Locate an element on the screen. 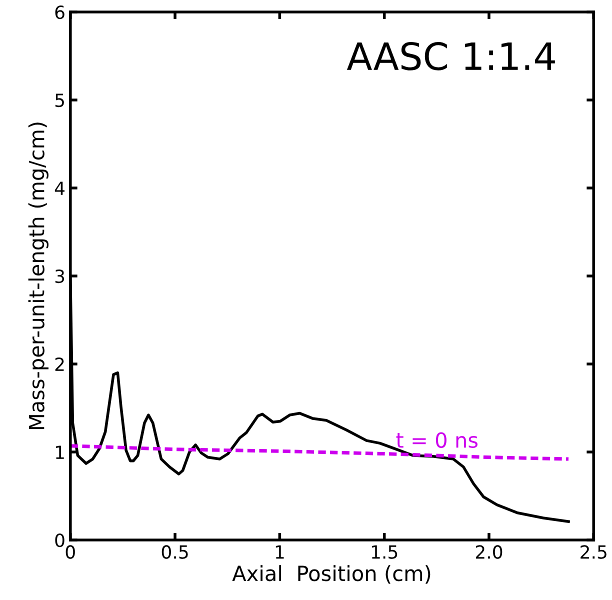 Image resolution: width=612 pixels, height=600 pixels. y-axis-title: Mass-per-unit-length (mg/cm) is located at coordinates (38, 276).